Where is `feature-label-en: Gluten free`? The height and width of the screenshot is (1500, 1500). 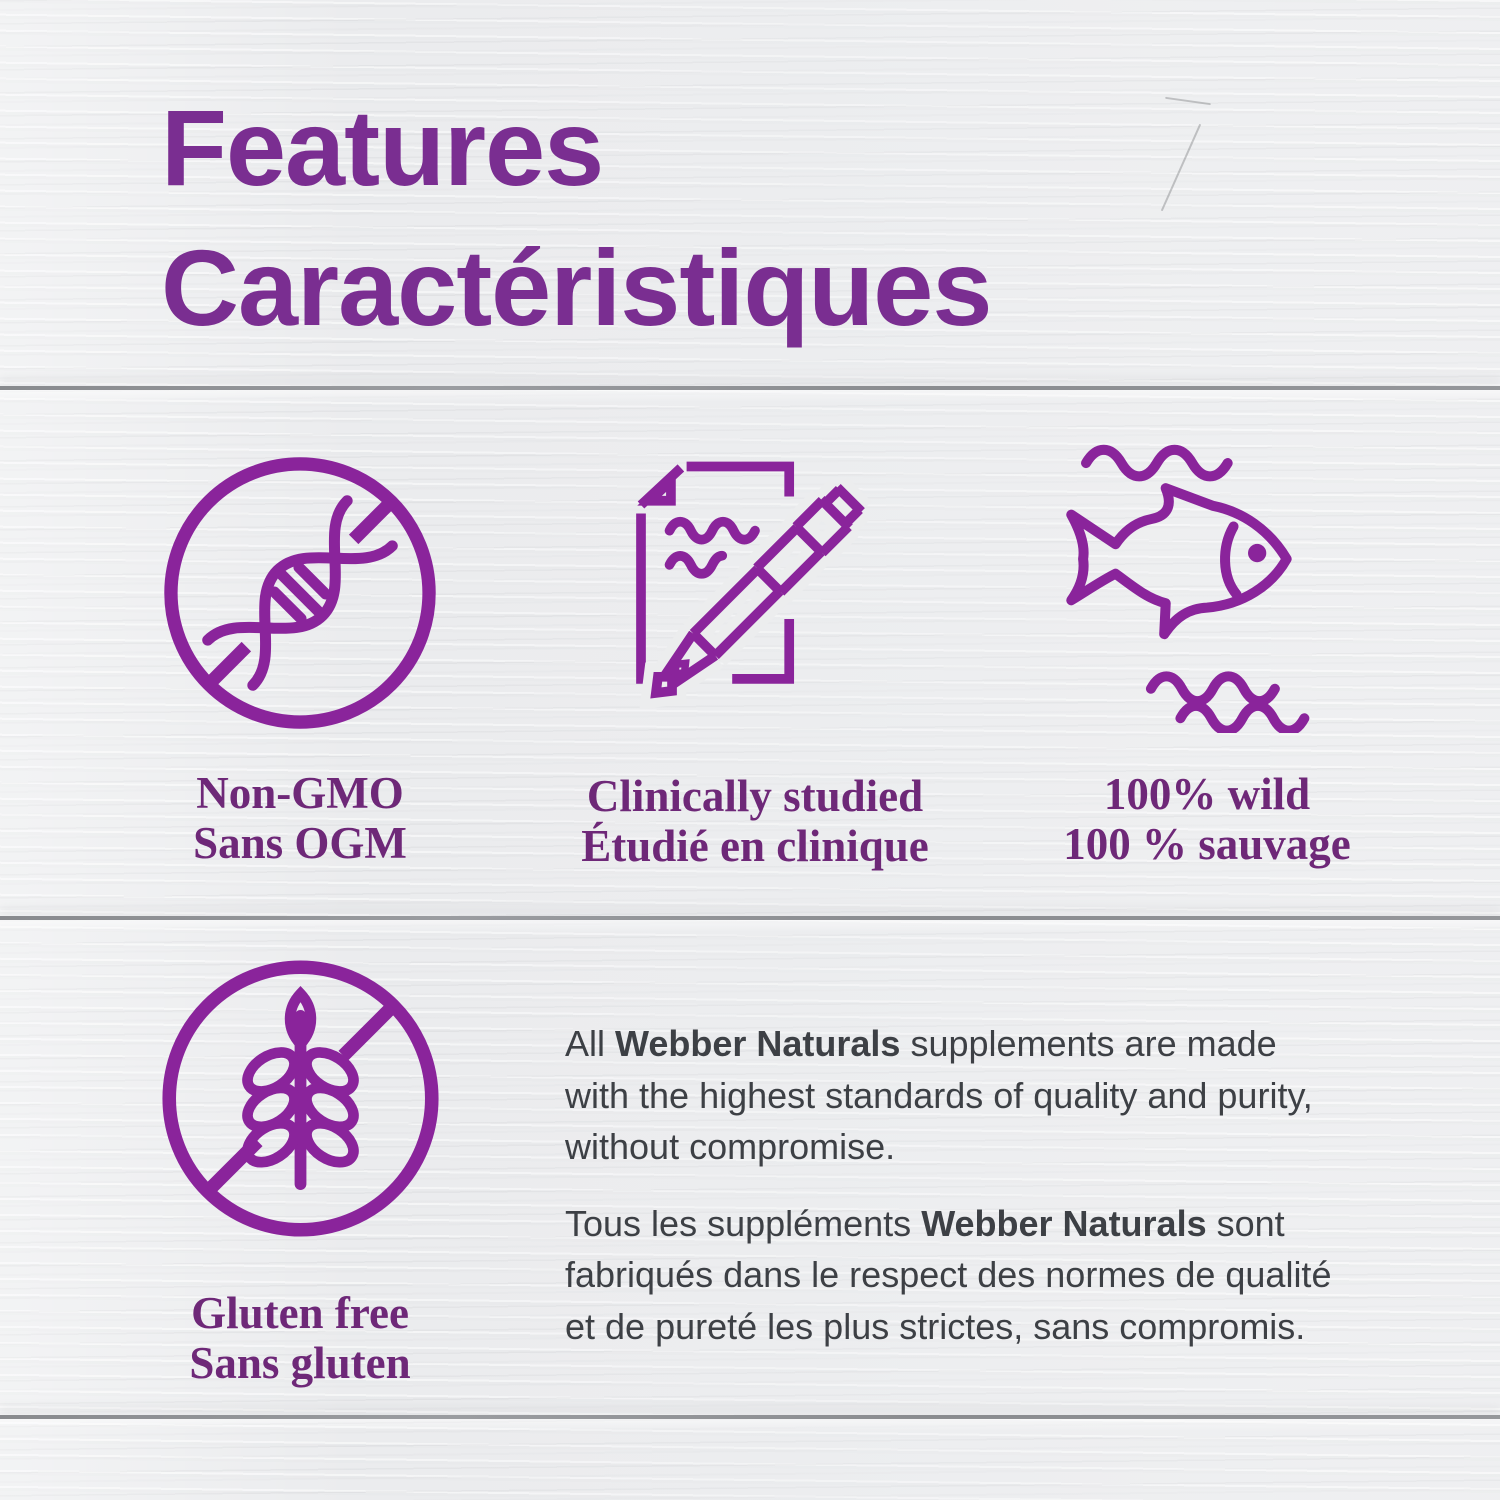 feature-label-en: Gluten free is located at coordinates (300, 1313).